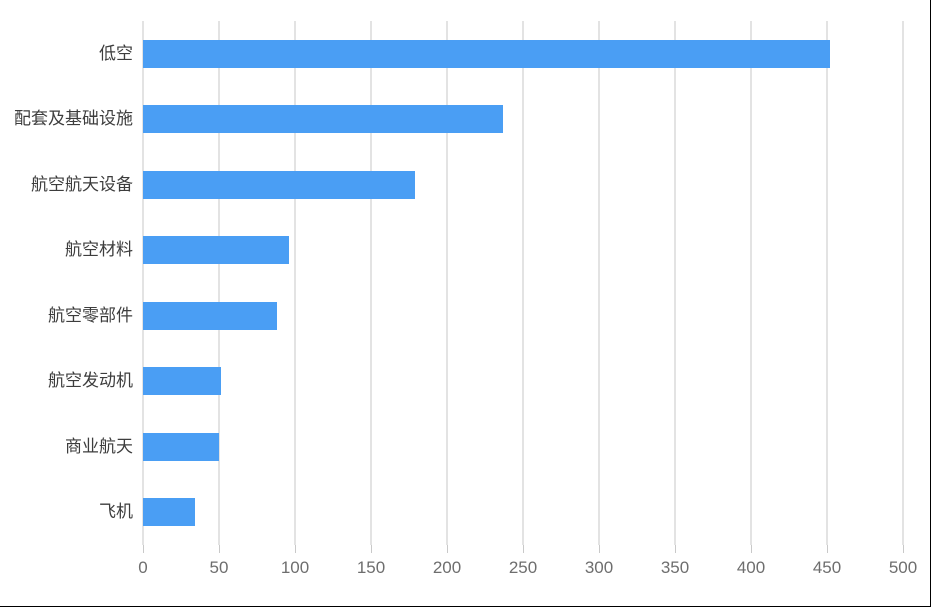 Image resolution: width=931 pixels, height=607 pixels. I want to click on category-label-商业航天: 商业航天, so click(99, 446).